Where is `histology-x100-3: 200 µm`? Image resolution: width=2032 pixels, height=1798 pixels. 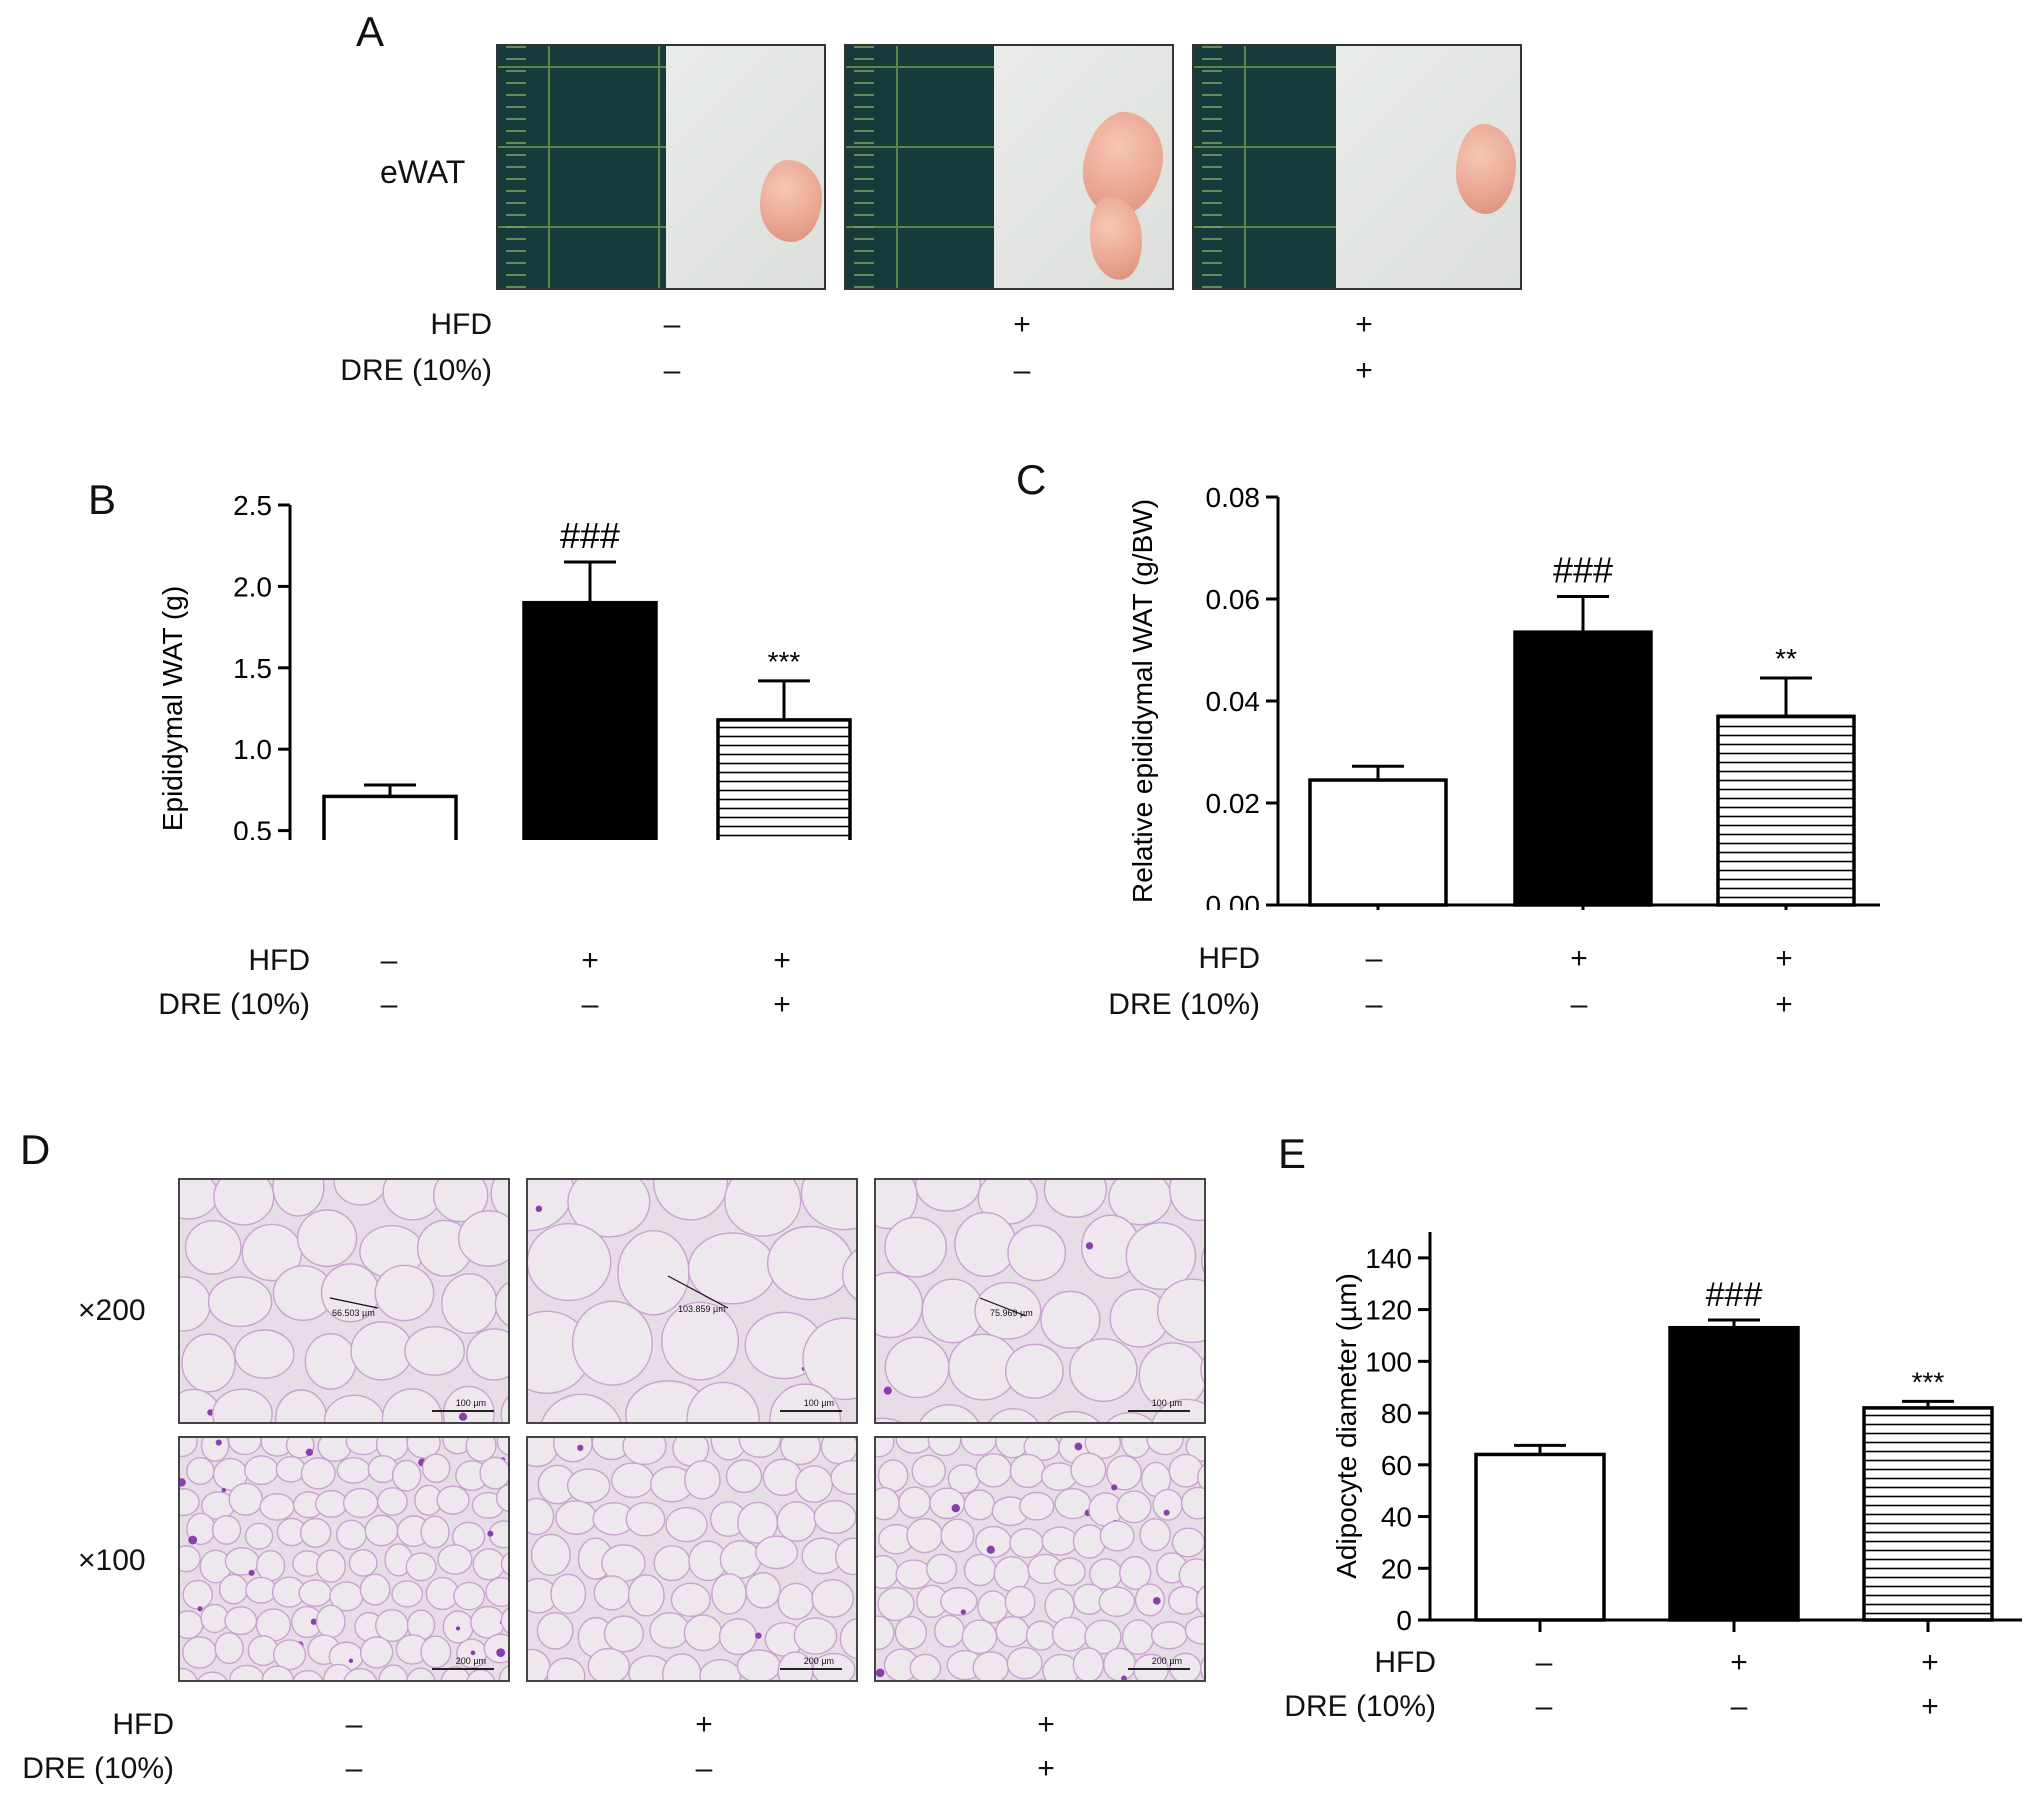
histology-x100-3: 200 µm is located at coordinates (1040, 1559).